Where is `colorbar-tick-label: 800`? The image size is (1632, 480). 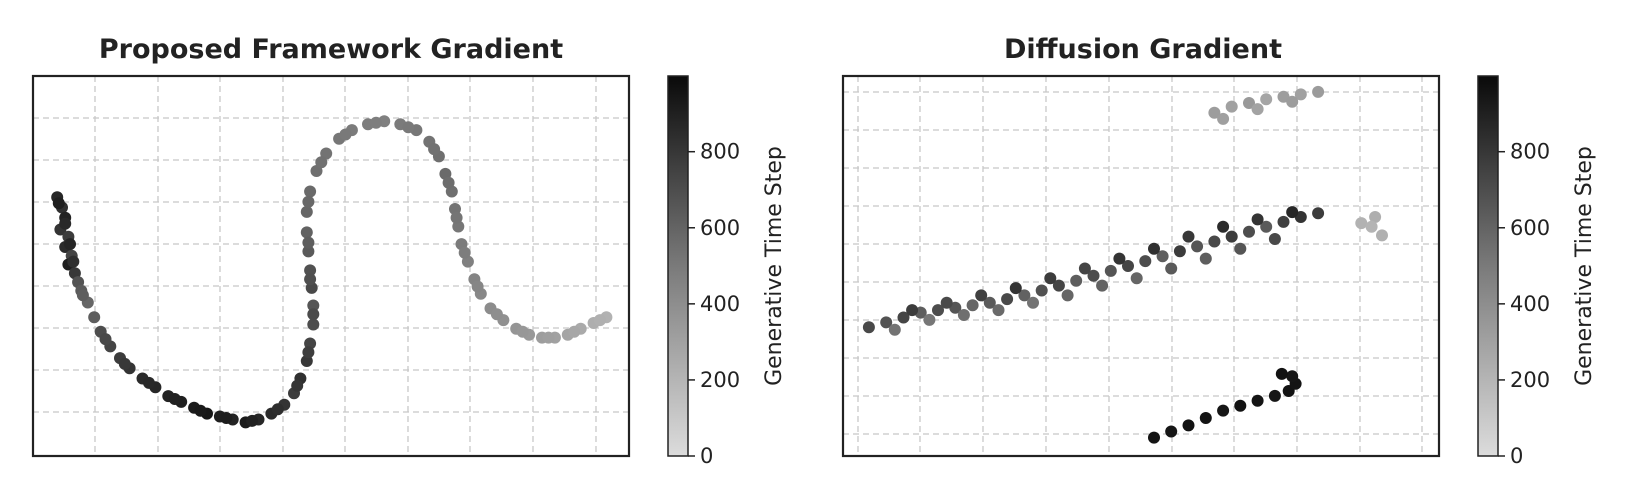
colorbar-tick-label: 800 is located at coordinates (720, 152).